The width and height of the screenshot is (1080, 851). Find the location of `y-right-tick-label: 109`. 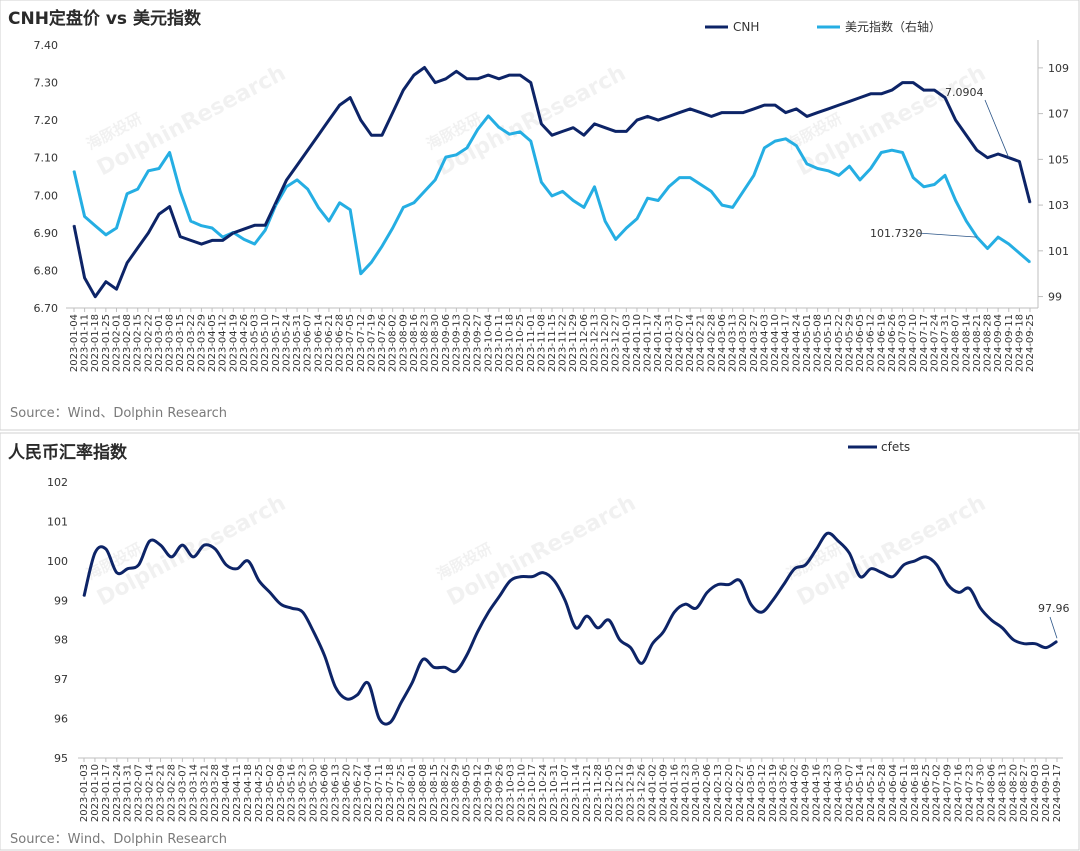

y-right-tick-label: 109 is located at coordinates (1058, 68).